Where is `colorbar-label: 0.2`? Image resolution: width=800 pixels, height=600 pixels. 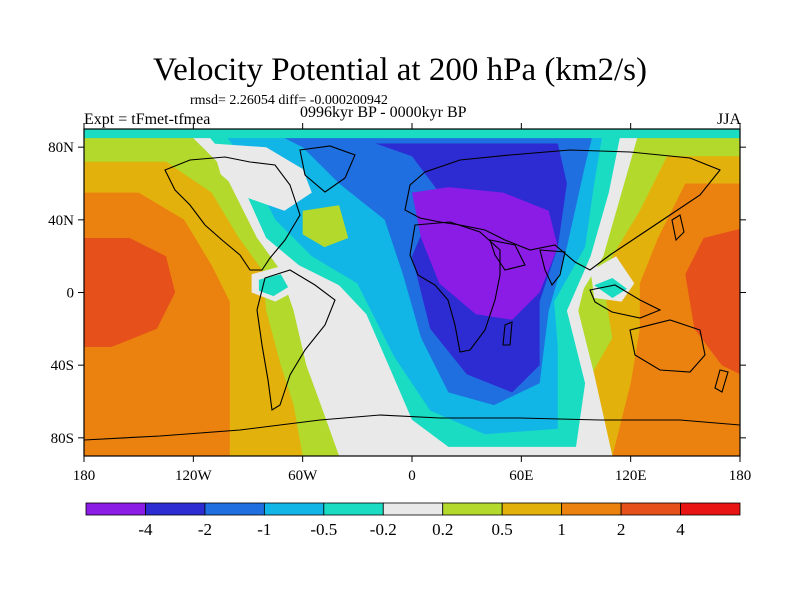
colorbar-label: 0.2 is located at coordinates (442, 529).